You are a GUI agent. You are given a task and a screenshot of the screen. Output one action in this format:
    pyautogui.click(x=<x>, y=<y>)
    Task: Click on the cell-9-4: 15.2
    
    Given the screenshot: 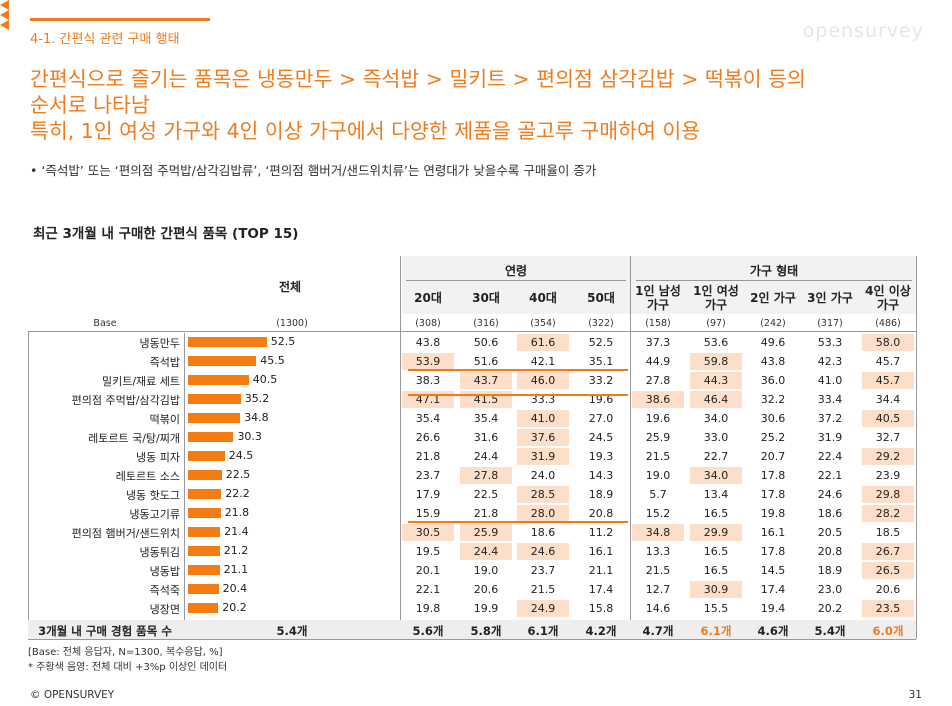 What is the action you would take?
    pyautogui.click(x=658, y=513)
    